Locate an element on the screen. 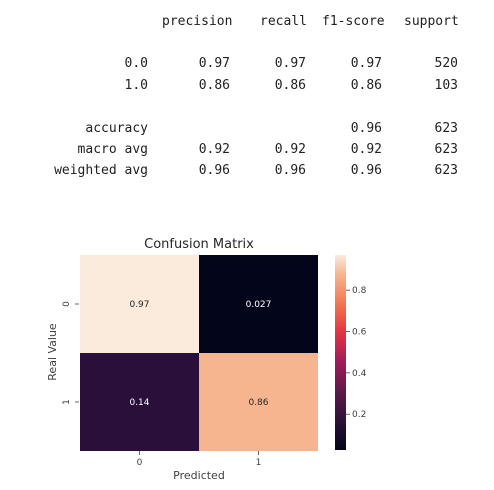  row-f1: 0.97 is located at coordinates (366, 63).